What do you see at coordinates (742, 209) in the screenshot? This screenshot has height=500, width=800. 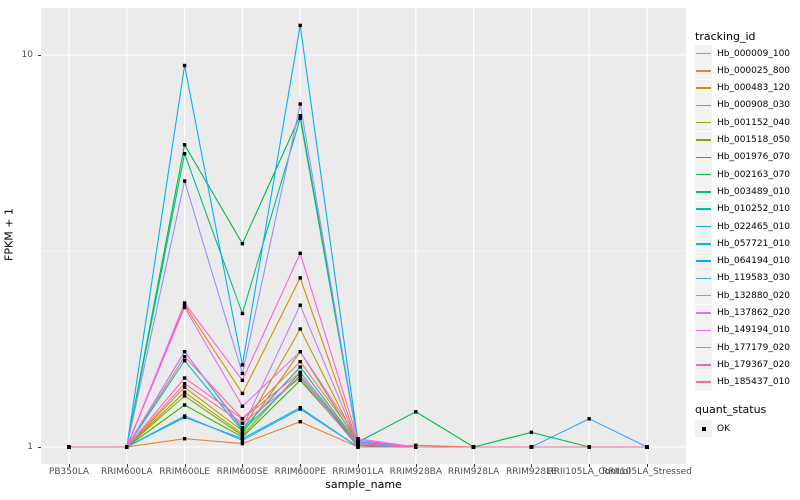 I see `legend-item-Hb_010252_010: Hb_010252_010` at bounding box center [742, 209].